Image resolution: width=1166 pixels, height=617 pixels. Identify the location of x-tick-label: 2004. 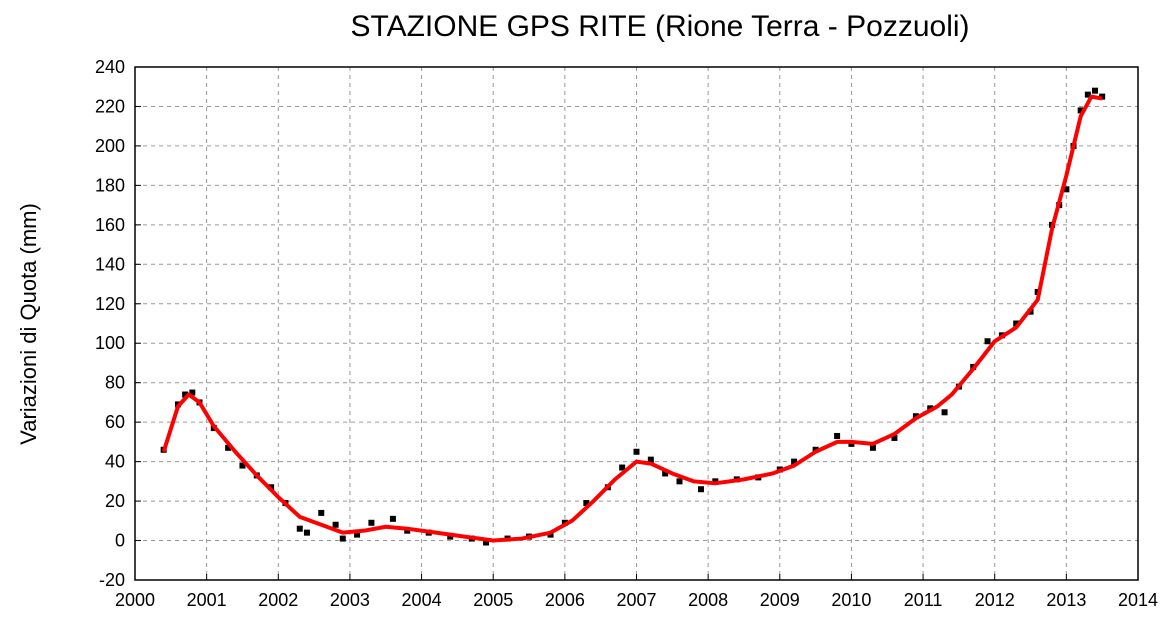
(422, 600).